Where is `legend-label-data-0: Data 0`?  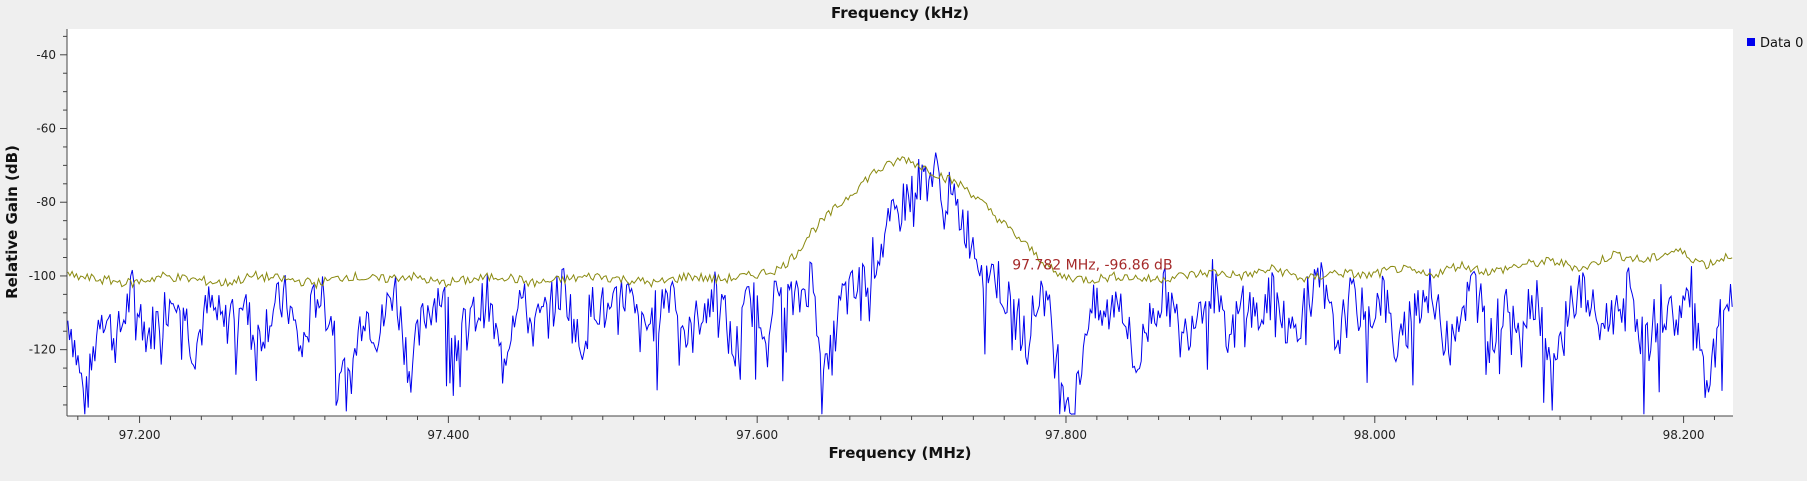 legend-label-data-0: Data 0 is located at coordinates (1781, 43).